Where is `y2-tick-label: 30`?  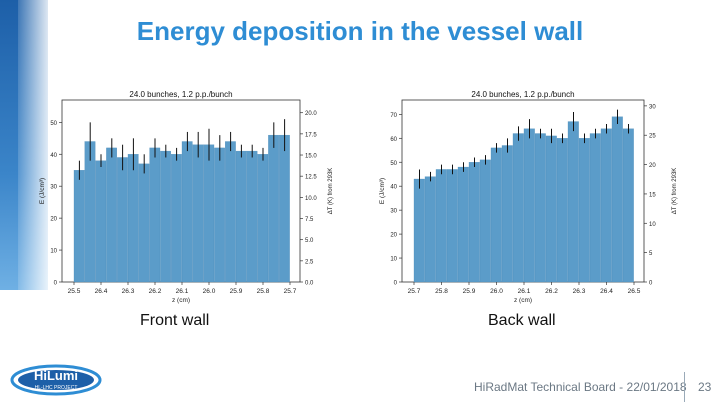 y2-tick-label: 30 is located at coordinates (652, 107).